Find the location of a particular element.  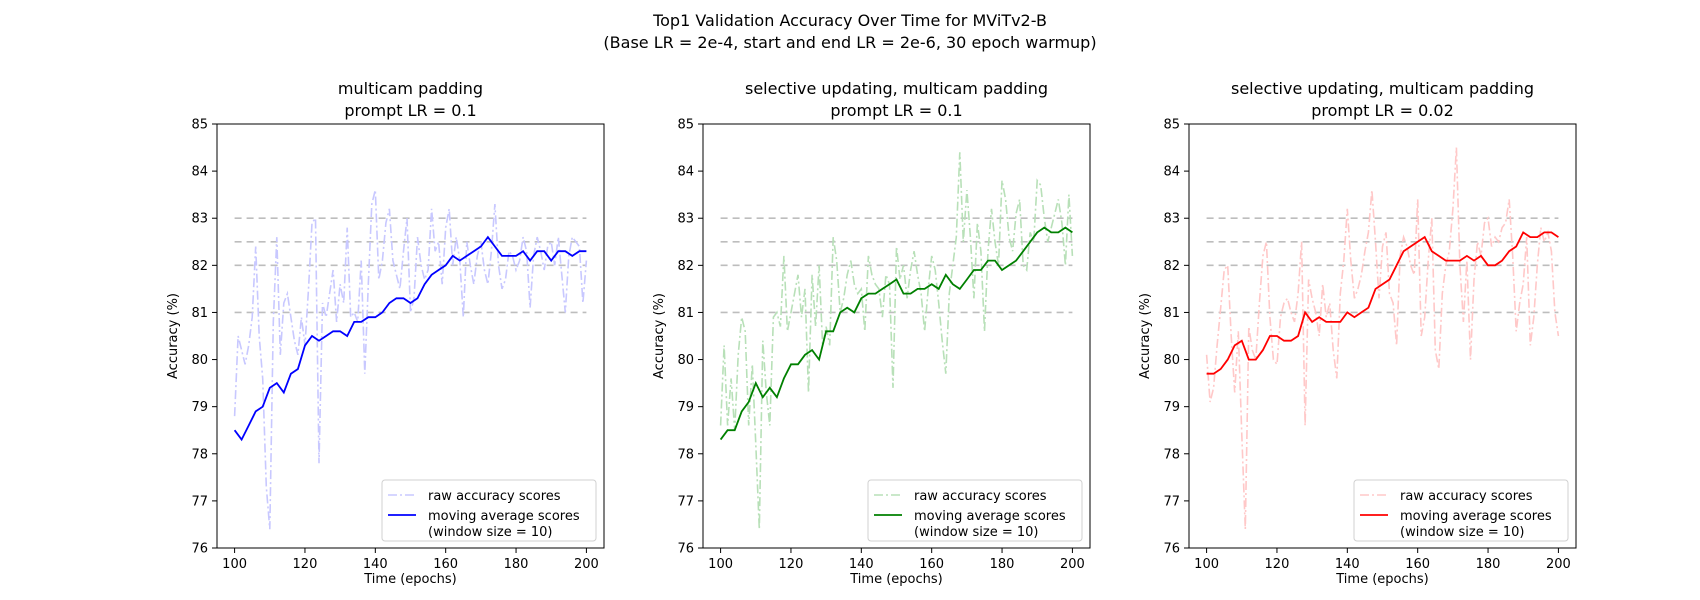

chart-title: multicam padding is located at coordinates (410, 88).